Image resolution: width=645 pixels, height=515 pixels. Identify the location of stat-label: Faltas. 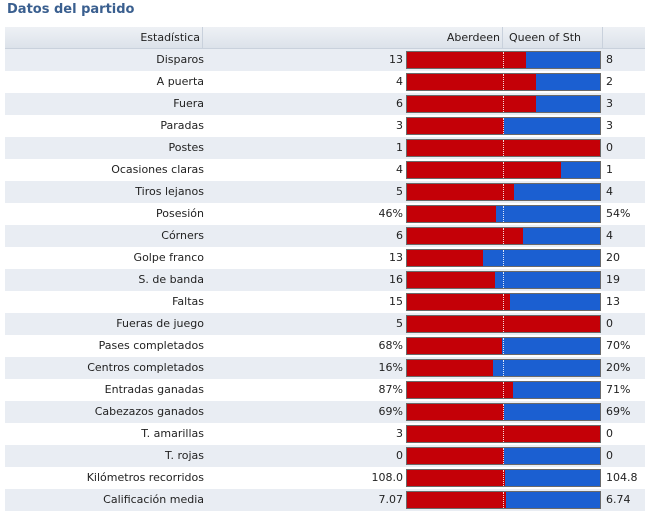
(188, 301).